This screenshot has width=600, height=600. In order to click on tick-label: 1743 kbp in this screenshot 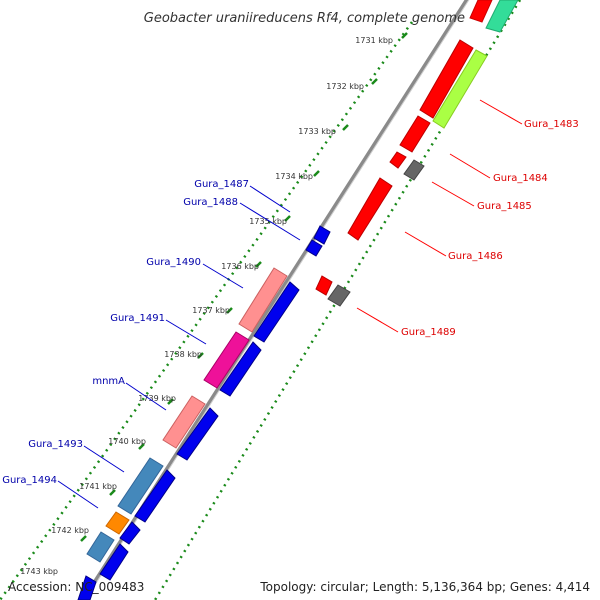, I will do `click(39, 571)`.